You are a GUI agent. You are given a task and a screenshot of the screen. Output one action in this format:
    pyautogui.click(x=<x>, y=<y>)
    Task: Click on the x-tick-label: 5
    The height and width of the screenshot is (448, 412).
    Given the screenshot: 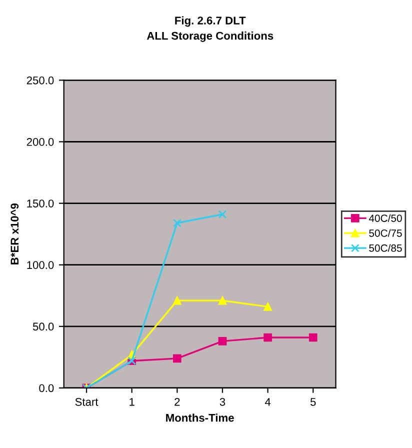 What is the action you would take?
    pyautogui.click(x=313, y=402)
    